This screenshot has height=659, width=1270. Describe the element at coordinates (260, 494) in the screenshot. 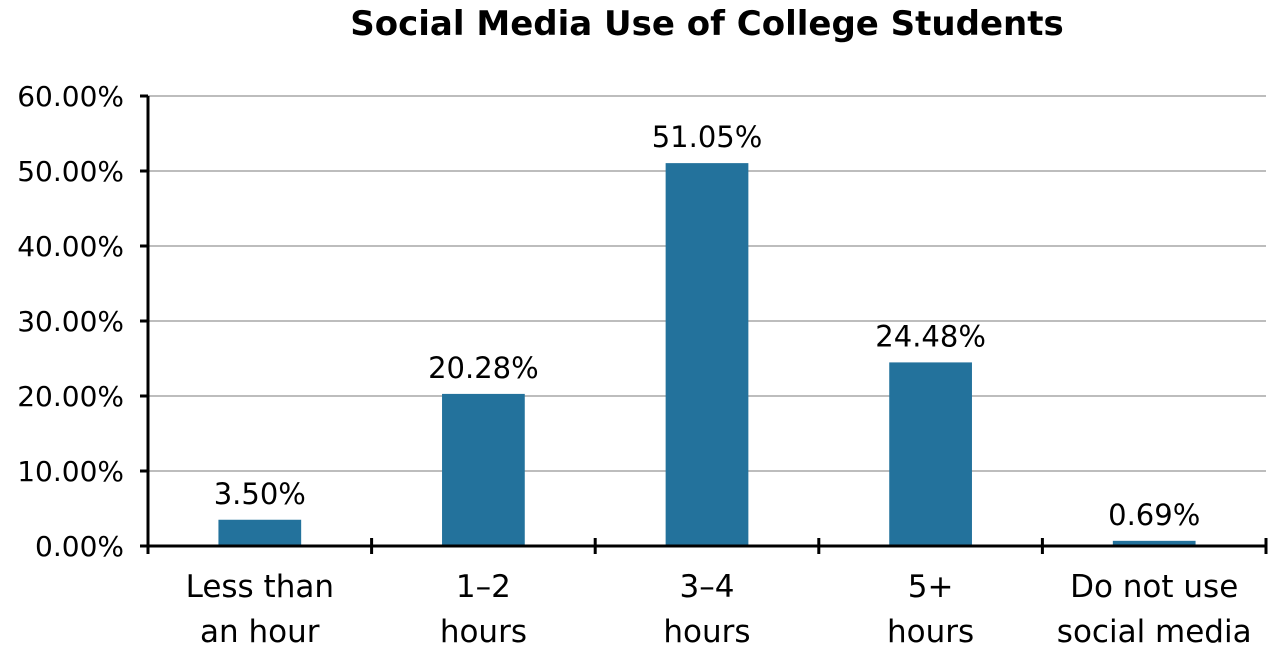

I see `data-label: 3.50%` at that location.